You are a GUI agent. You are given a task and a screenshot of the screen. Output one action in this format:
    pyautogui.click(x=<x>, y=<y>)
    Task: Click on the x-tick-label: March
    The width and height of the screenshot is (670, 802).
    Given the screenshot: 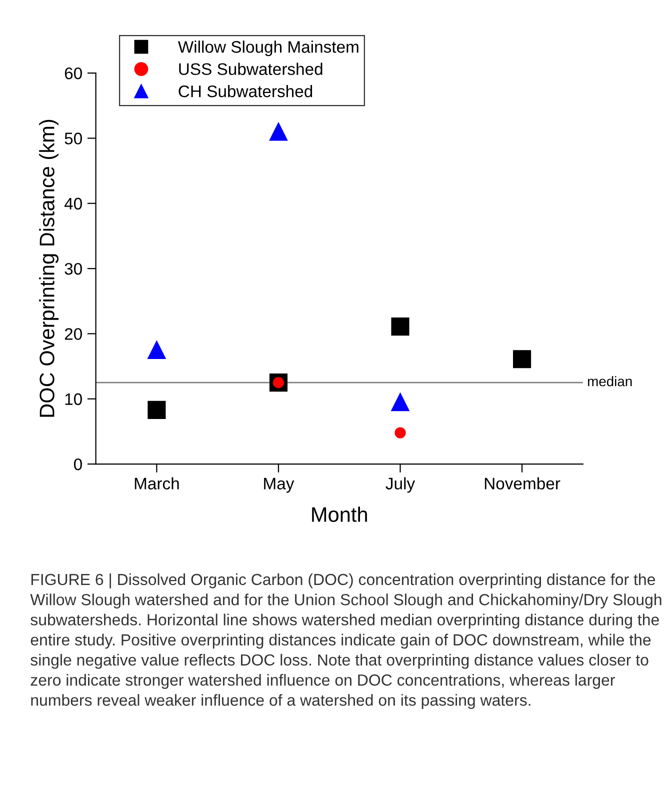 What is the action you would take?
    pyautogui.click(x=156, y=483)
    